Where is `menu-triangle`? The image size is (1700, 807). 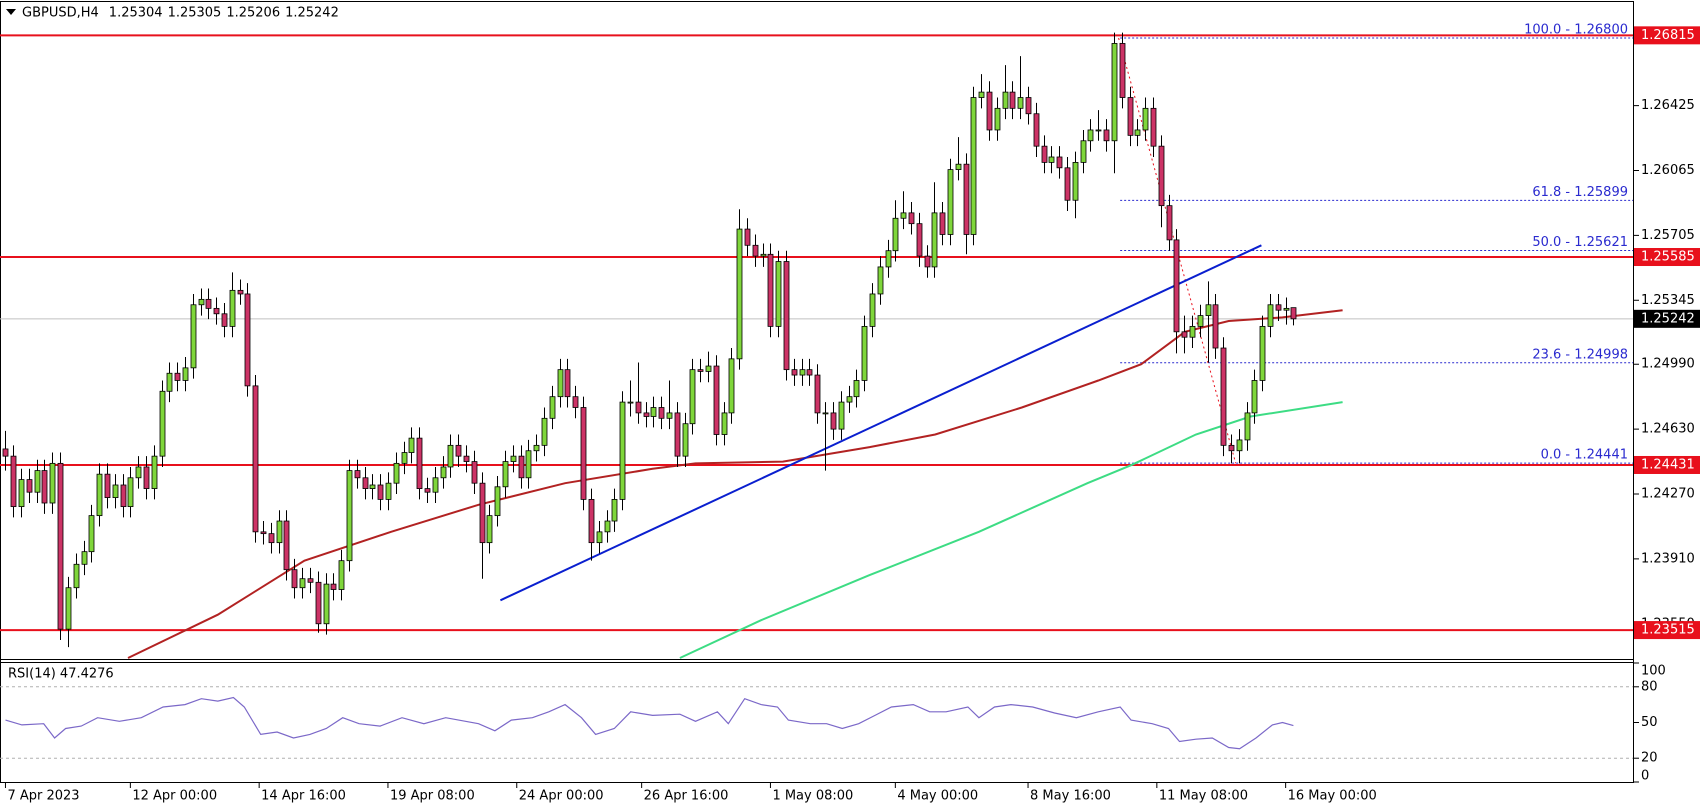
menu-triangle is located at coordinates (11, 12).